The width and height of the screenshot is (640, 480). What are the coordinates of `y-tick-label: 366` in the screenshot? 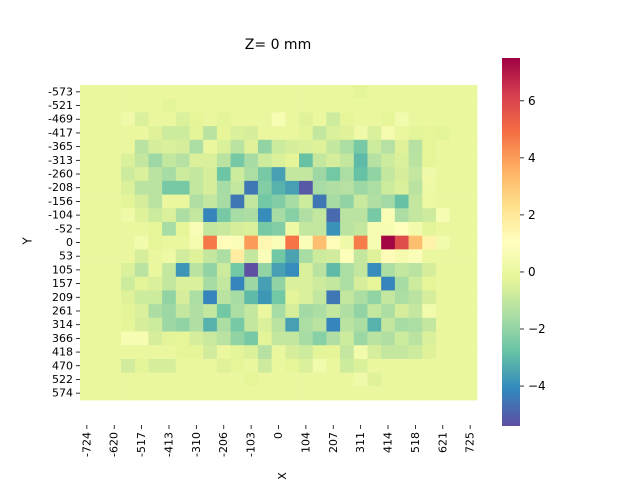 It's located at (62, 338).